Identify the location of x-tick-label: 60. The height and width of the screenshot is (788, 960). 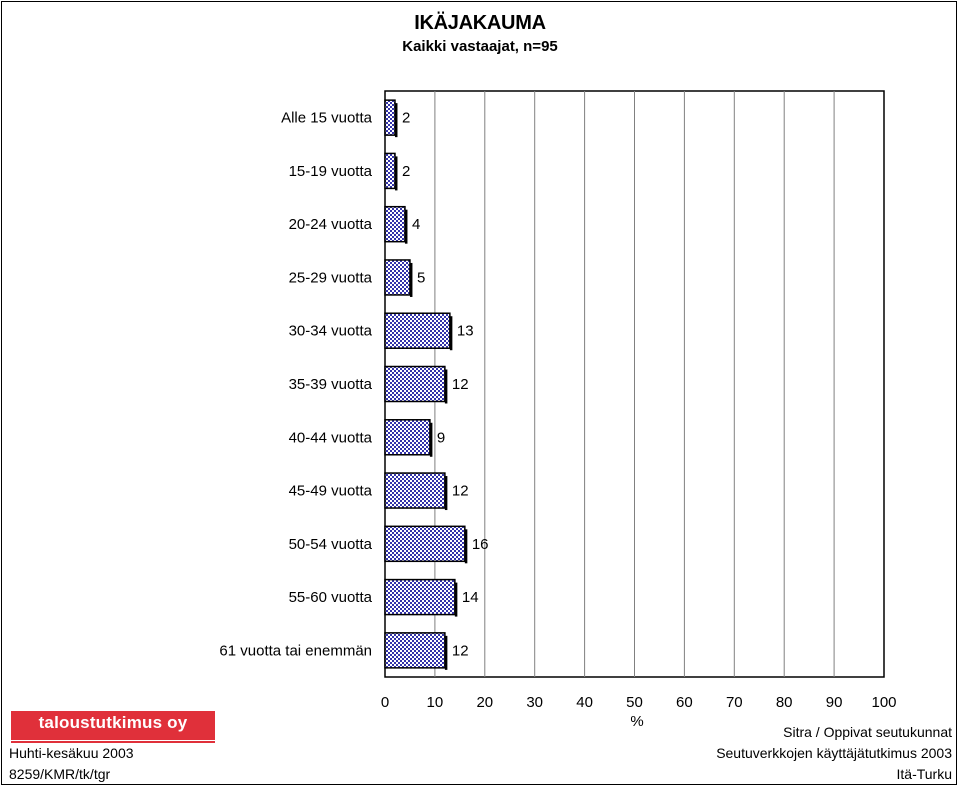
(684, 702).